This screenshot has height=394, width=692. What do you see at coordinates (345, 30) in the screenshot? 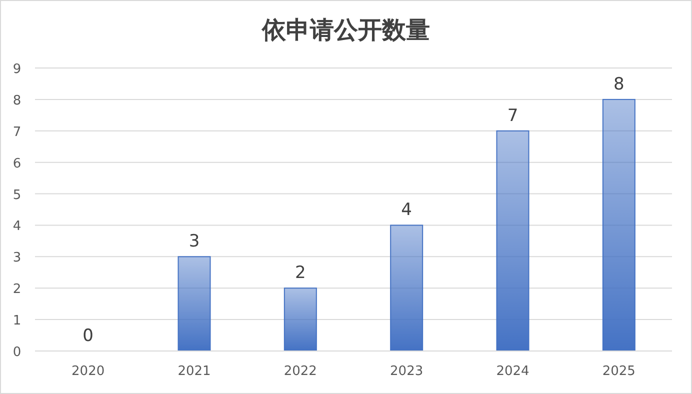
I see `chart-title: 依申请公开数量` at bounding box center [345, 30].